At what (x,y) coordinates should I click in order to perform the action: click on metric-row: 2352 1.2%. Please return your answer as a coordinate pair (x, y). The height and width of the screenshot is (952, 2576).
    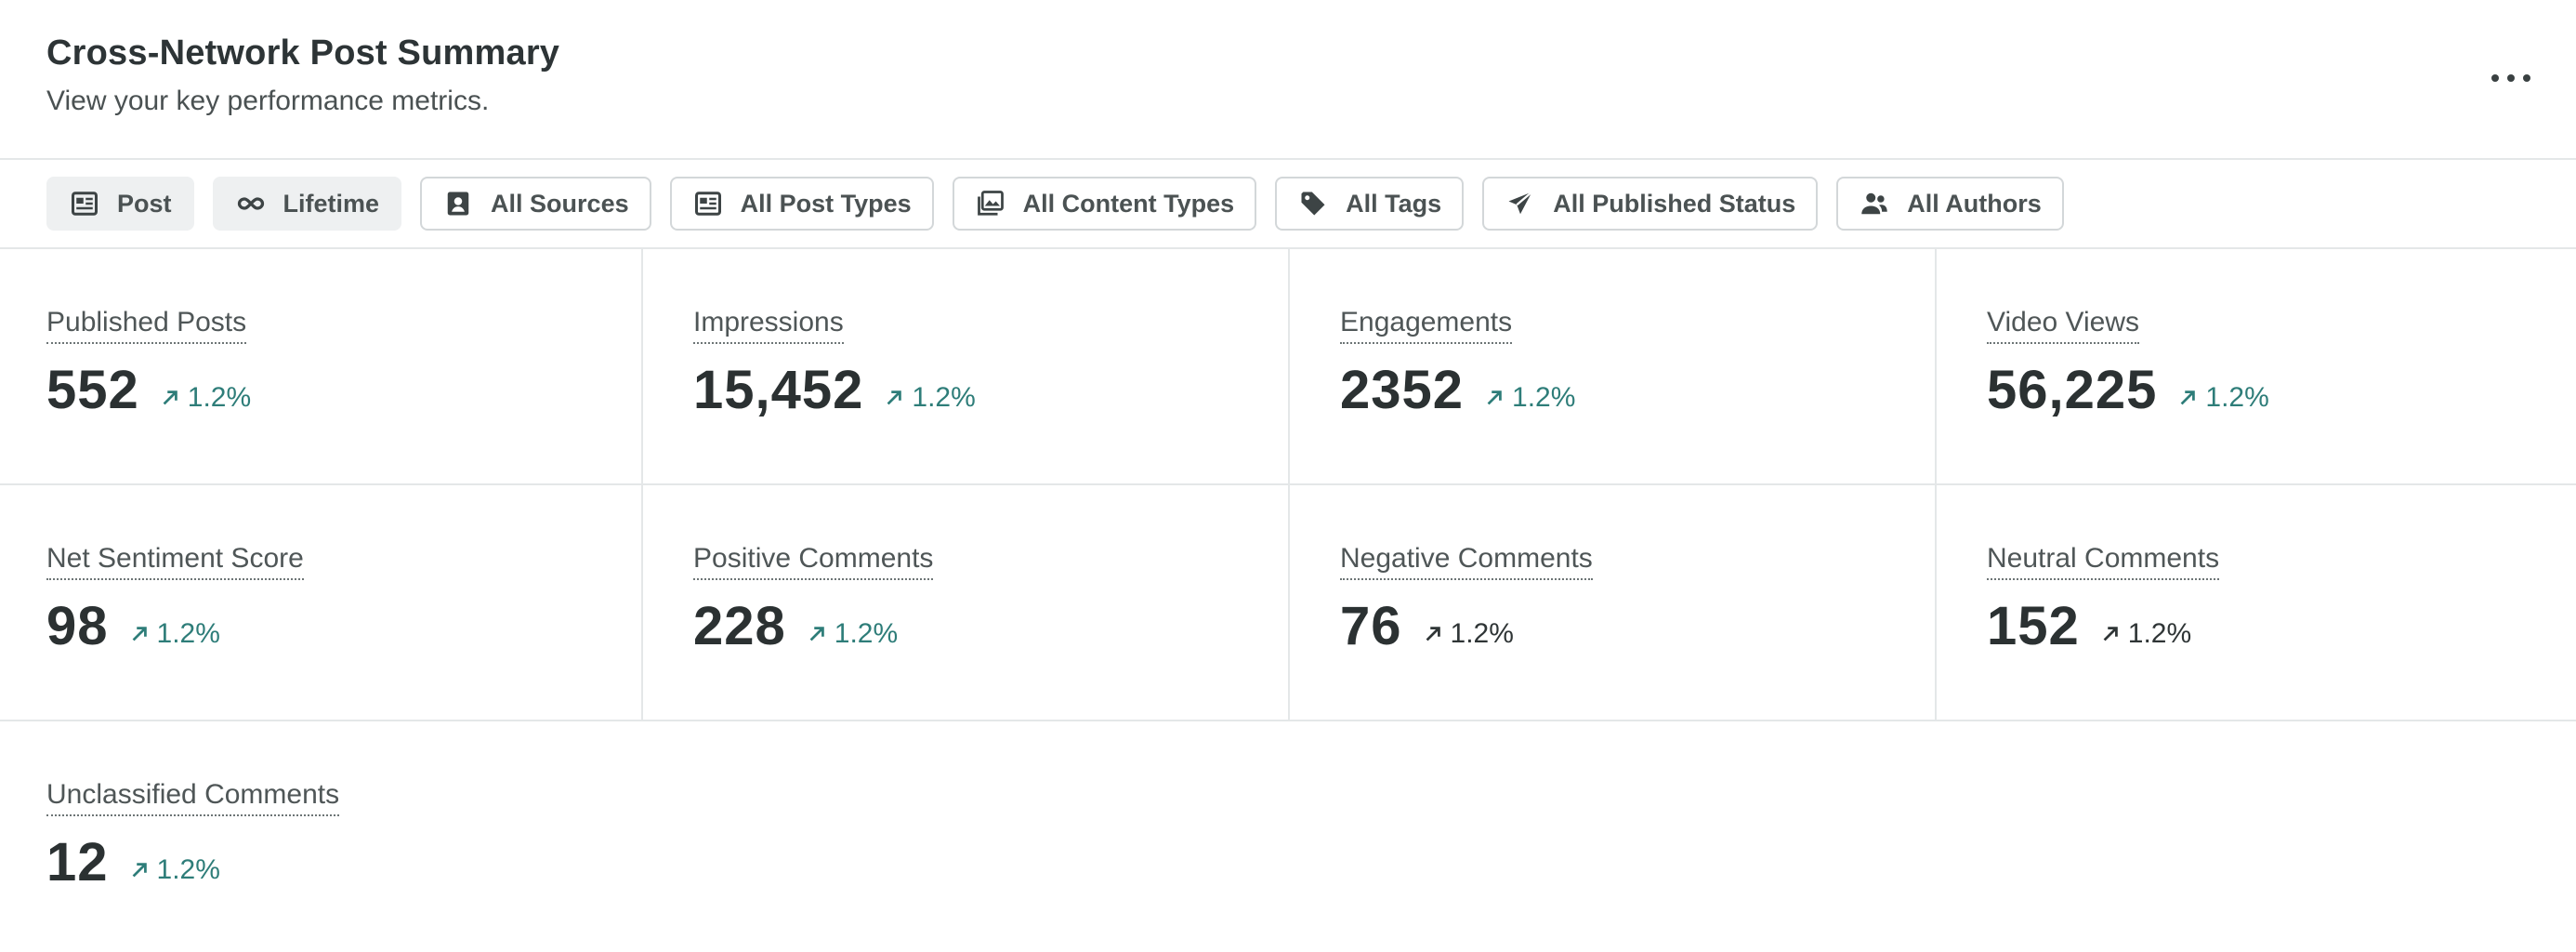
    Looking at the image, I should click on (1457, 390).